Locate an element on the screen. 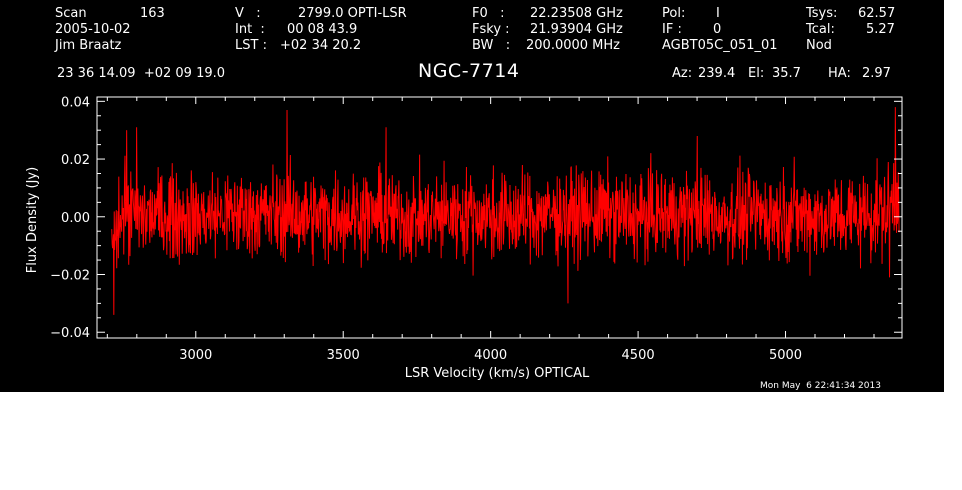  az-label: Az: is located at coordinates (682, 73).